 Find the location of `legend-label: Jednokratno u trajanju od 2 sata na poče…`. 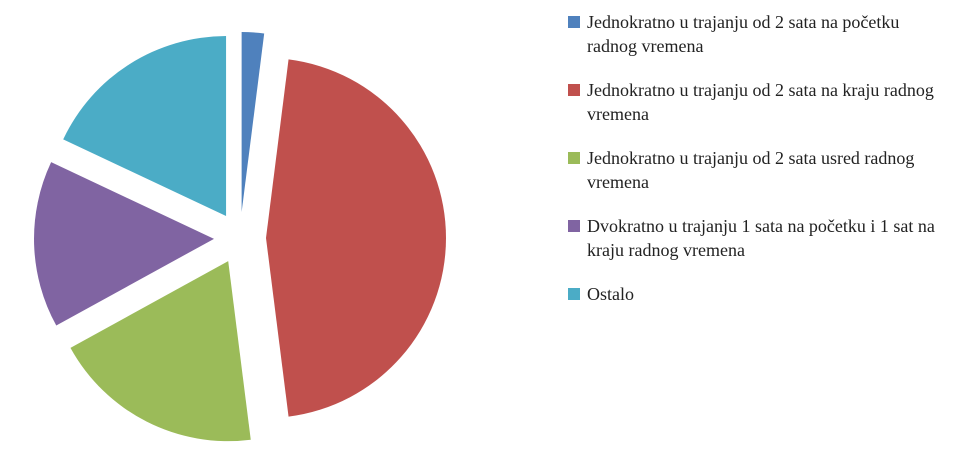

legend-label: Jednokratno u trajanju od 2 sata na poče… is located at coordinates (743, 34).